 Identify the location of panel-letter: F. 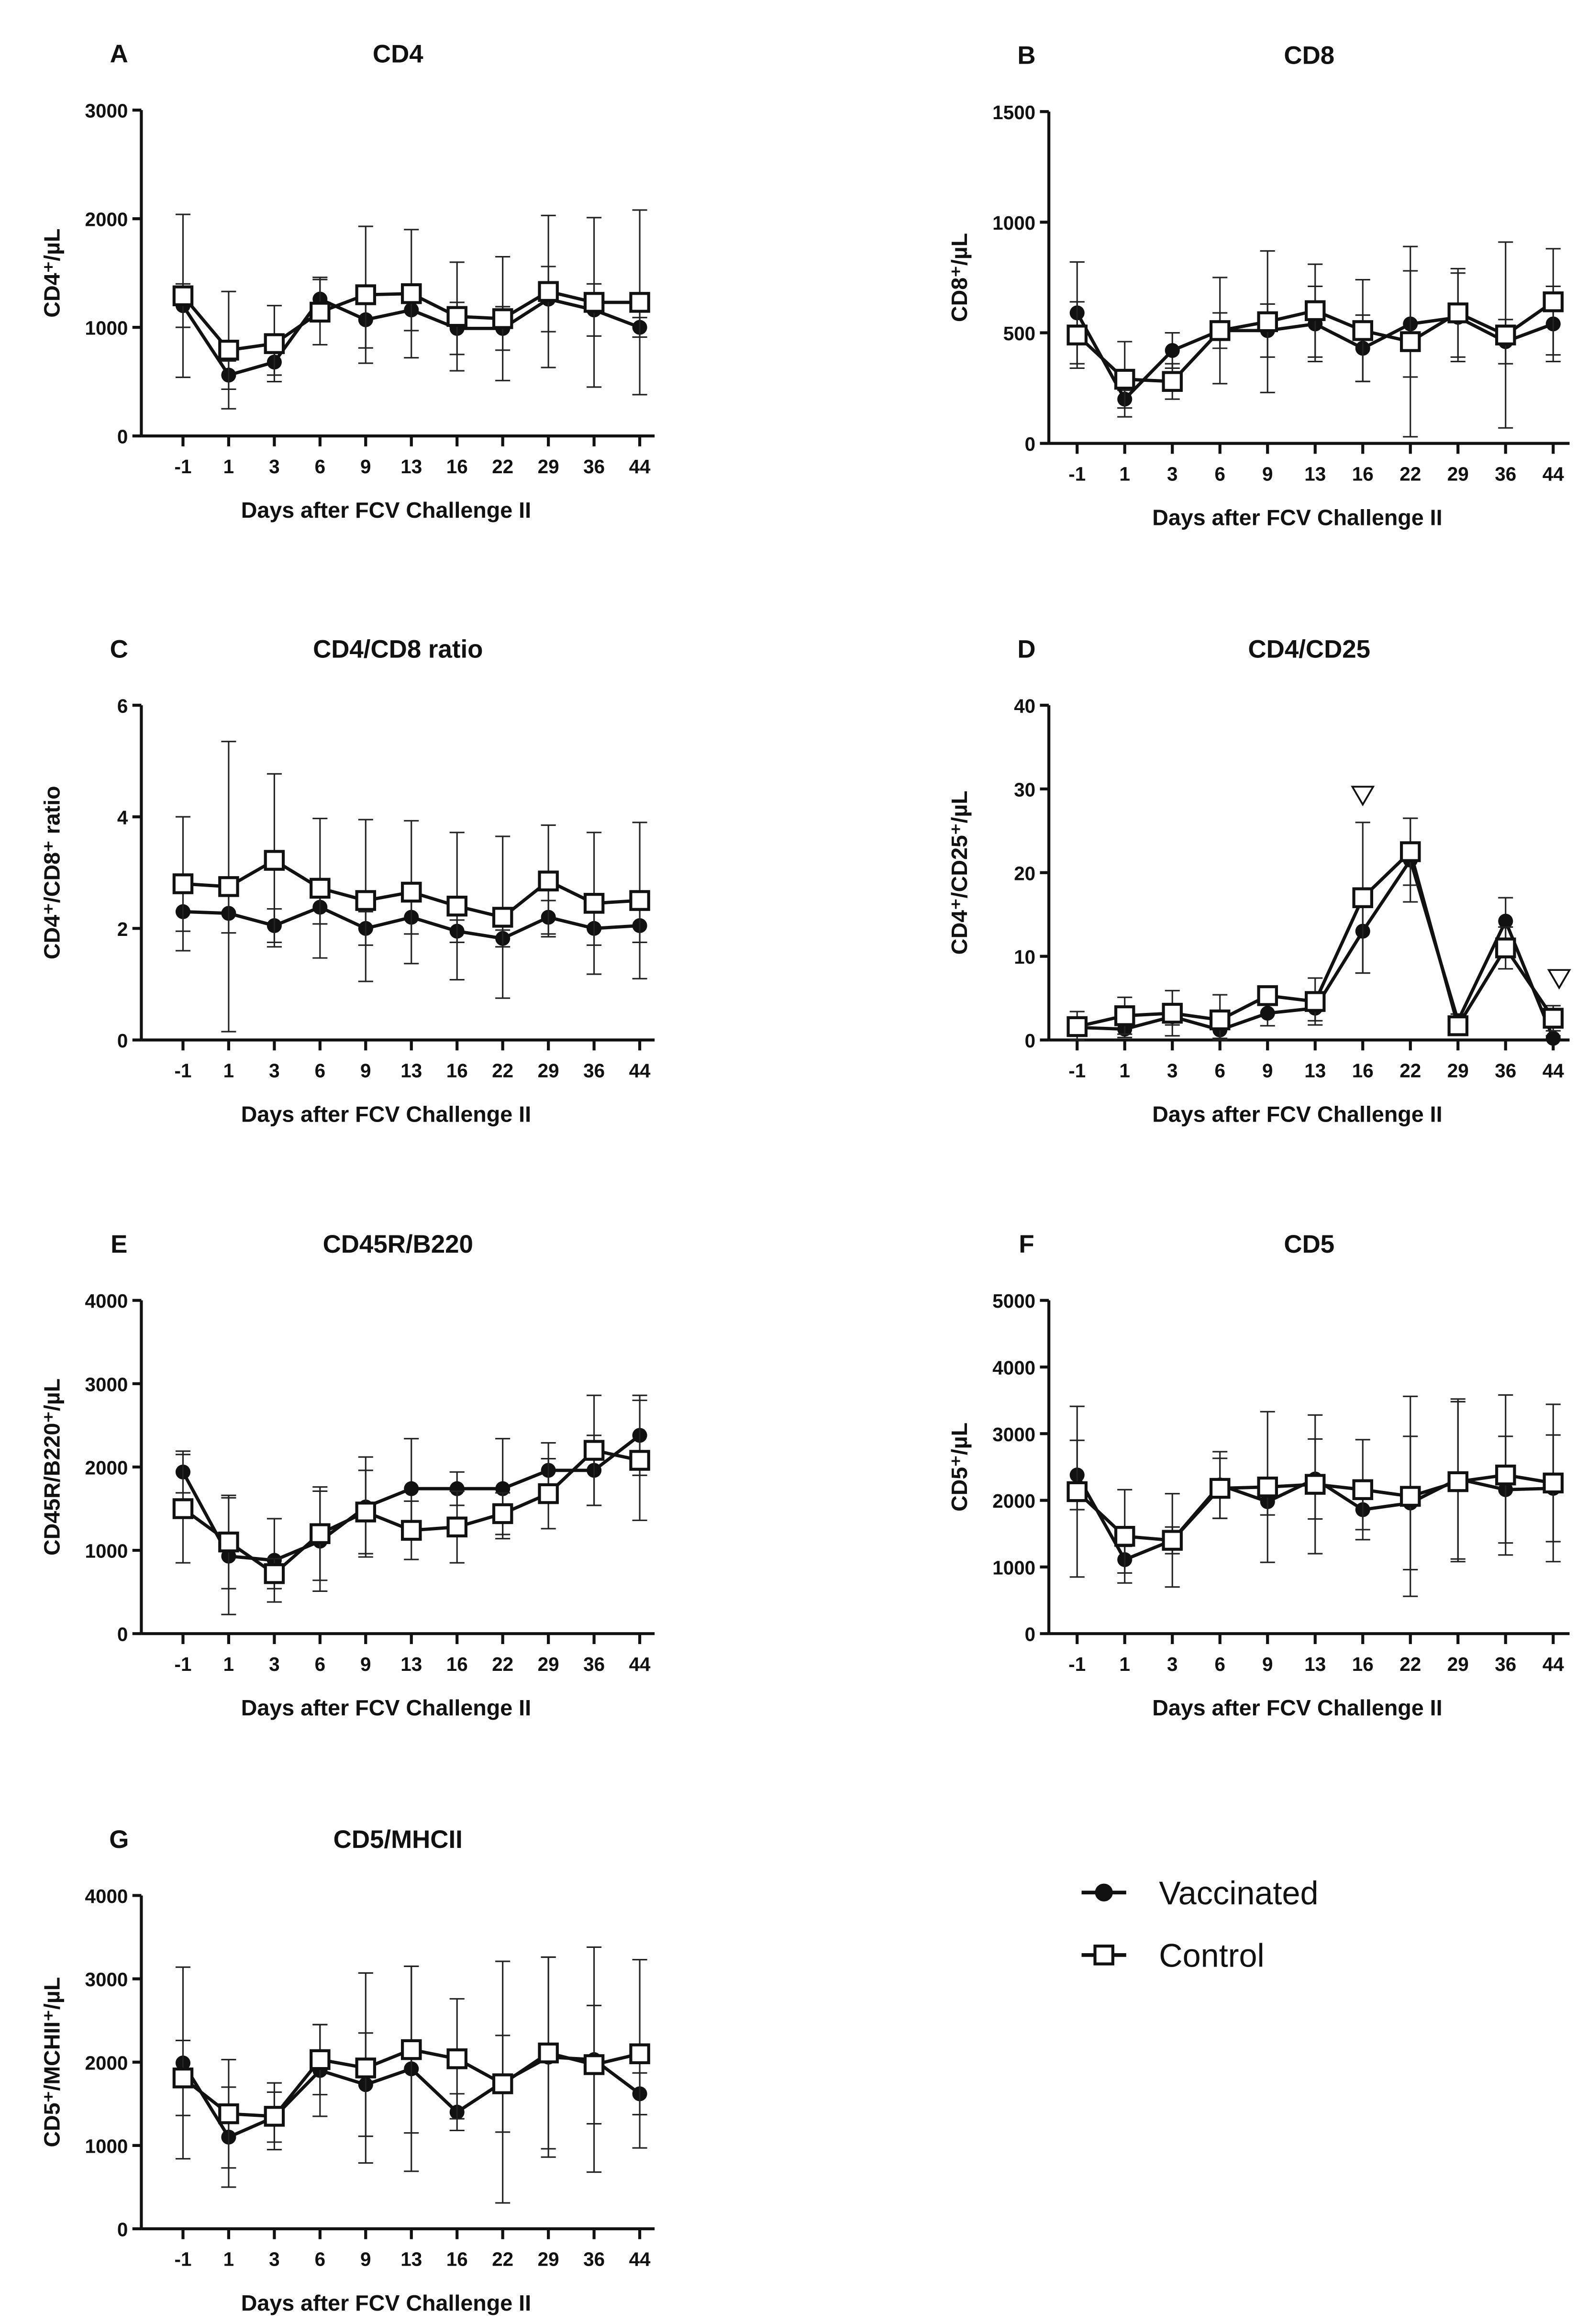
(1026, 1244).